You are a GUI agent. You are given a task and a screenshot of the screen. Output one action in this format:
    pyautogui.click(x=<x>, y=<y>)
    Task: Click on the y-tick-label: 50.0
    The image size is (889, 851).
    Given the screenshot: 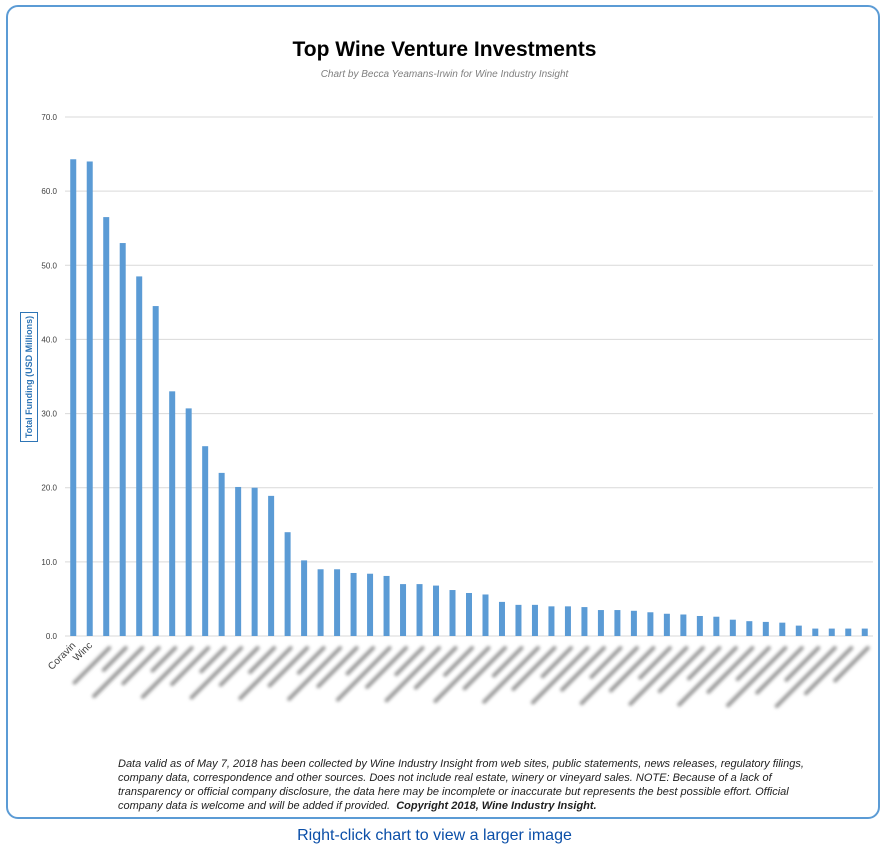 What is the action you would take?
    pyautogui.click(x=49, y=265)
    